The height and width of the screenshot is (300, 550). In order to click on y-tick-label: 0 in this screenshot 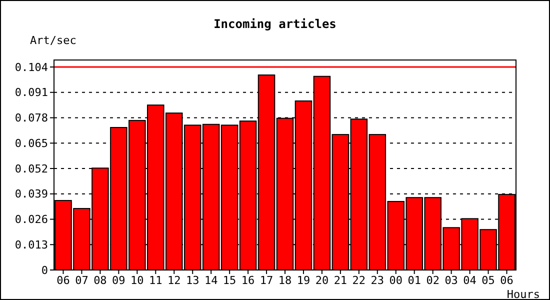, I will do `click(44, 270)`.